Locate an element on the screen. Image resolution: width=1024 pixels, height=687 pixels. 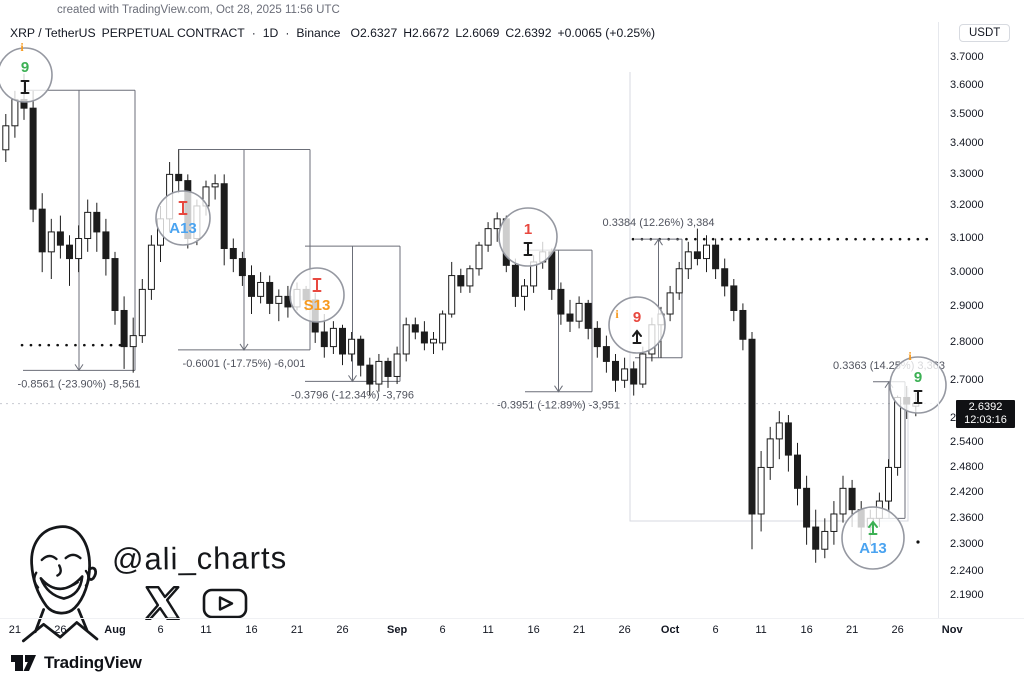
tradingview-brand-name: TradingView is located at coordinates (93, 662).